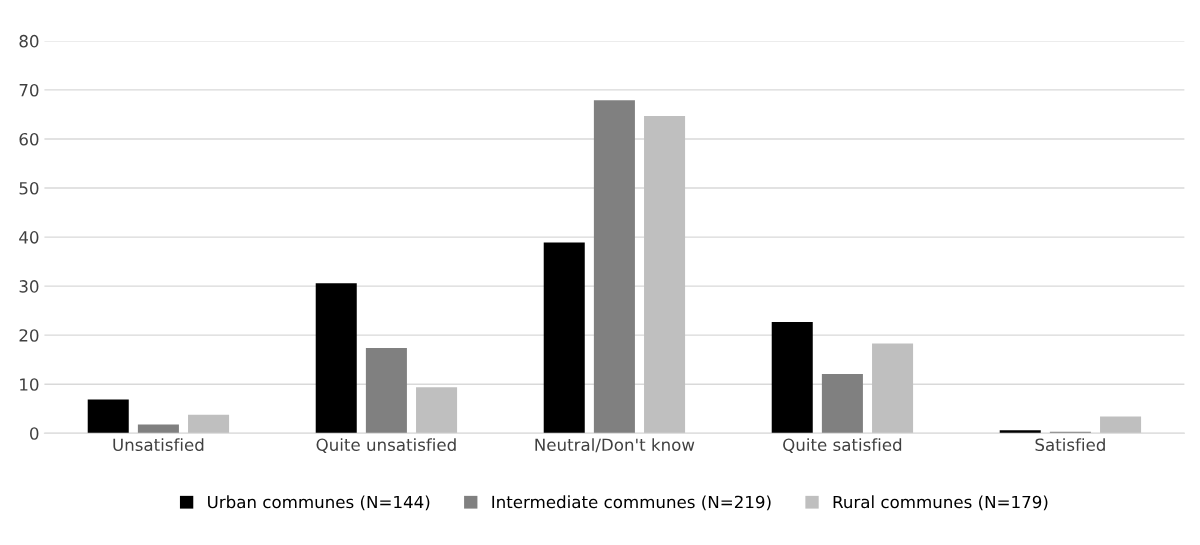 The image size is (1200, 545). I want to click on y-tick-label: 30, so click(29, 286).